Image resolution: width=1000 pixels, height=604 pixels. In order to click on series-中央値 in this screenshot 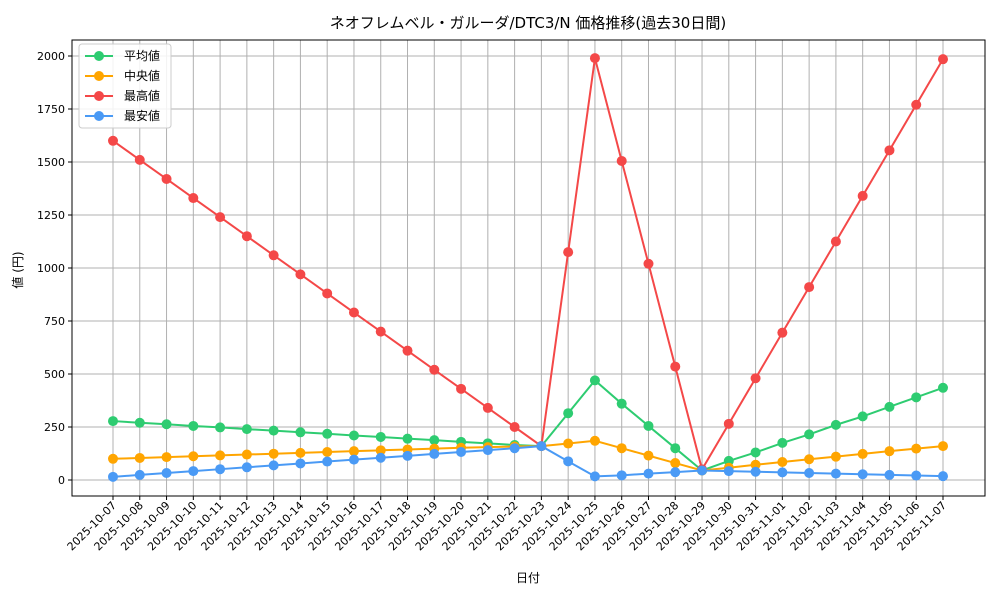, I will do `click(528, 455)`.